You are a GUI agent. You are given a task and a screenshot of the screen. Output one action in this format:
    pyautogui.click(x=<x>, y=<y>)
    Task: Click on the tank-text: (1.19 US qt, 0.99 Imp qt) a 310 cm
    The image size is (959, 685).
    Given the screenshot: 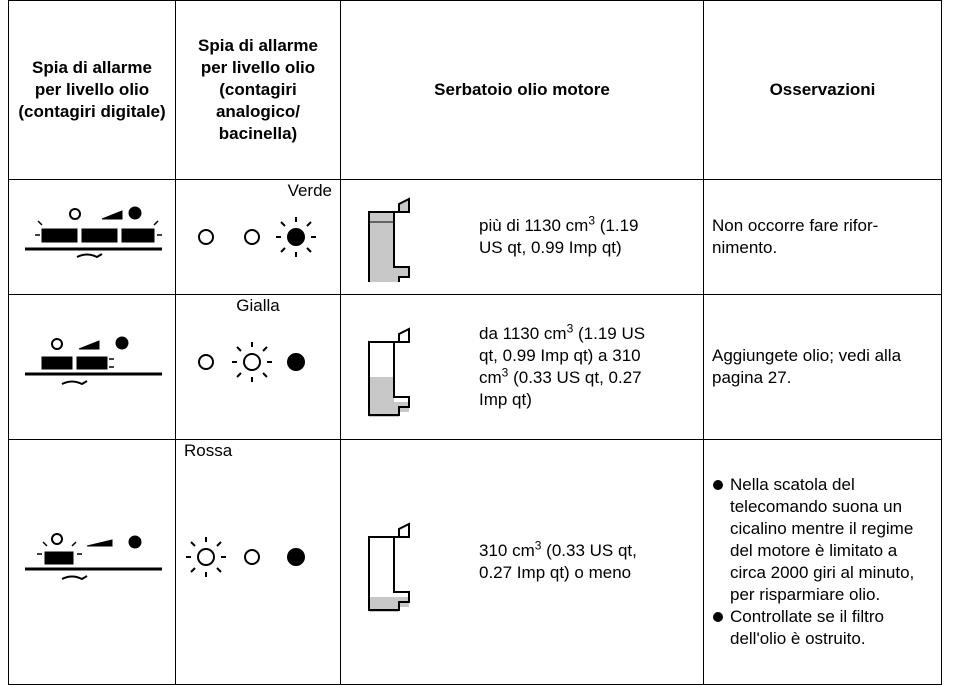 What is the action you would take?
    pyautogui.click(x=562, y=355)
    